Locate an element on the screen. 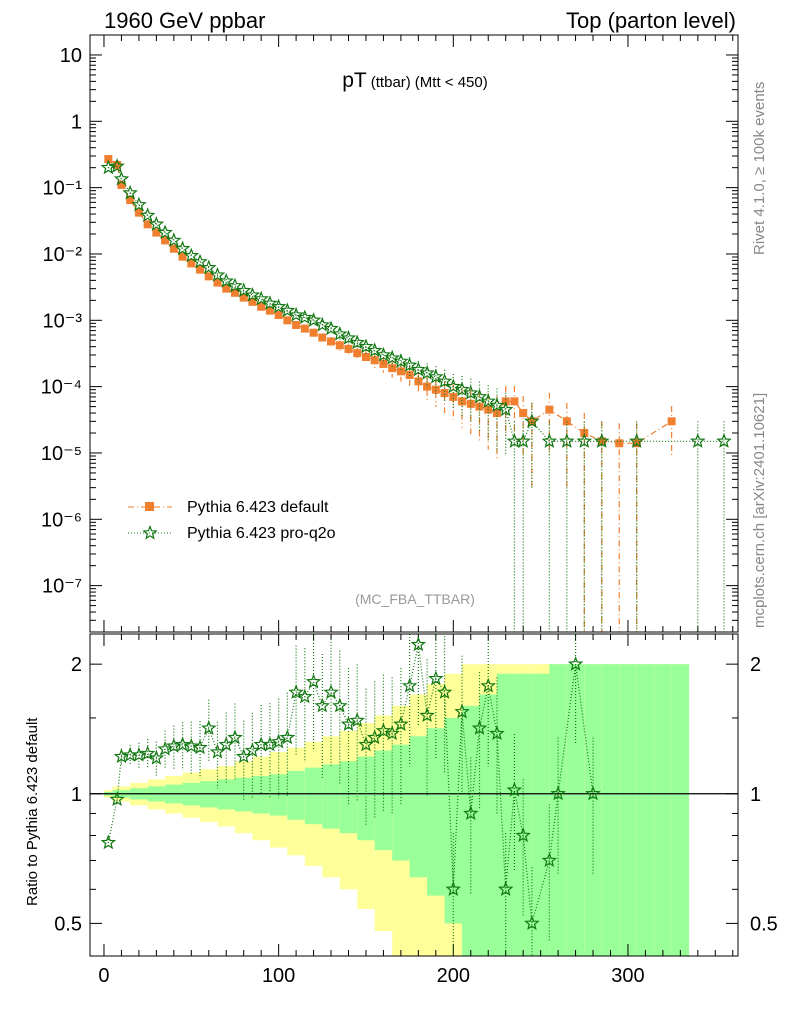 This screenshot has height=1024, width=786. main-ytick-label: 1 is located at coordinates (76, 122).